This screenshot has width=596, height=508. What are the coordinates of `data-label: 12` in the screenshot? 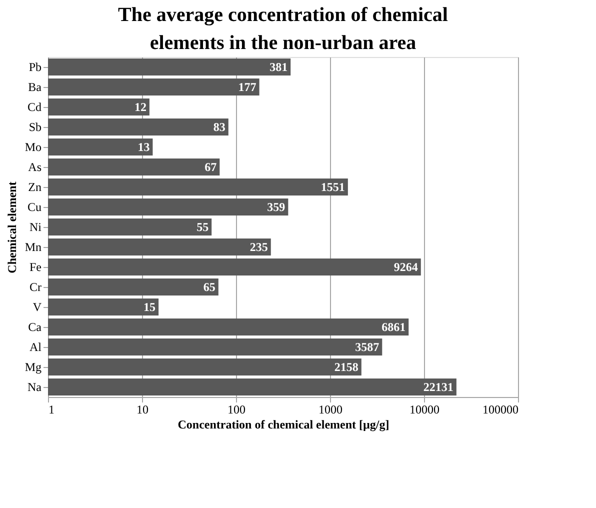 It's located at (140, 107).